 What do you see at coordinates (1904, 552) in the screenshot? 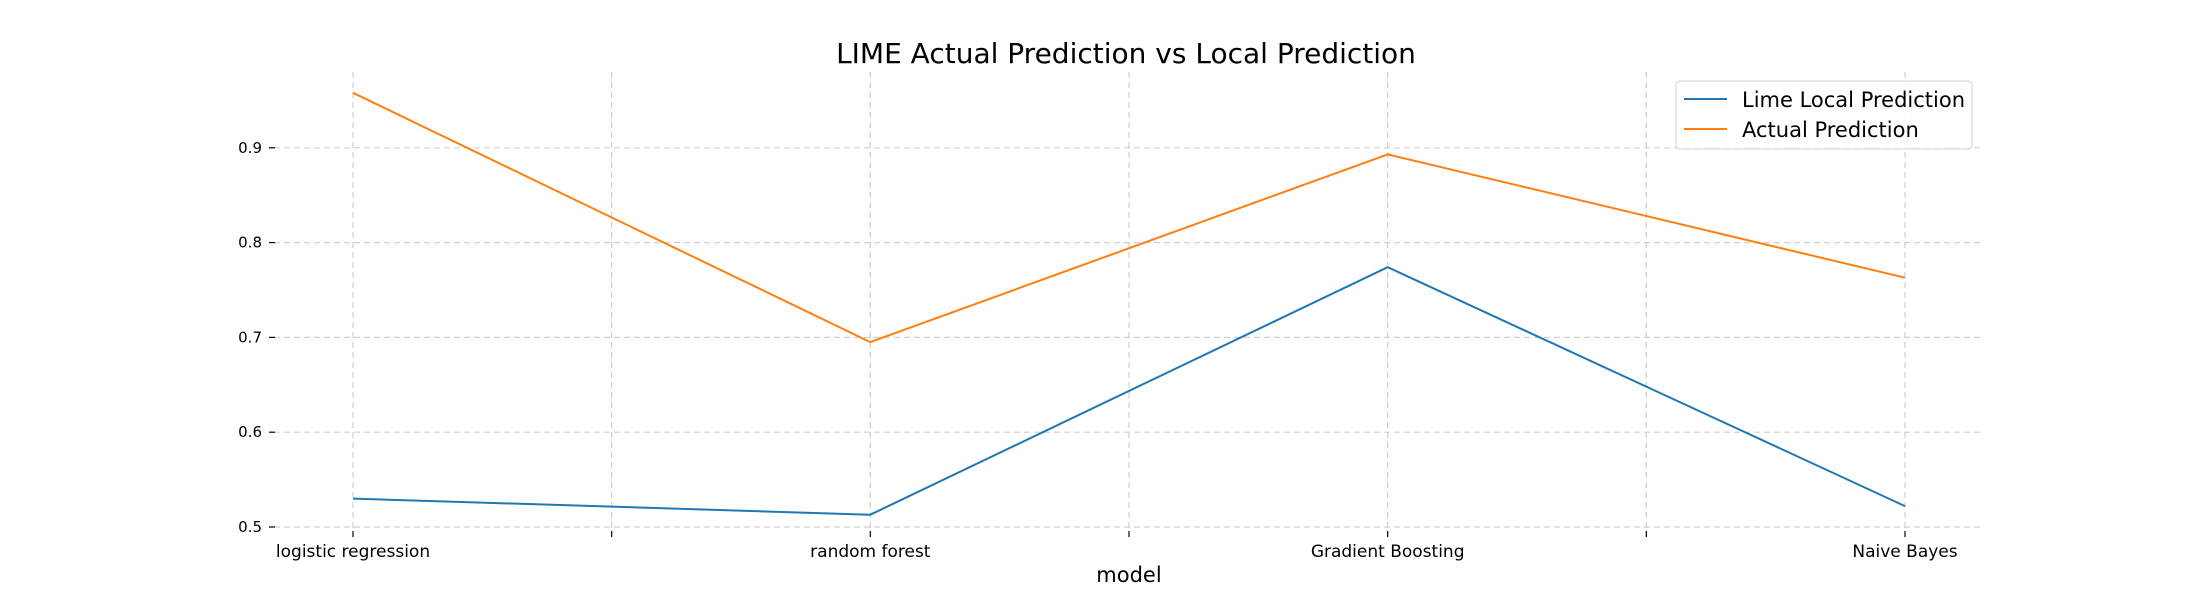
I see `x-tick-label: Naive Bayes` at bounding box center [1904, 552].